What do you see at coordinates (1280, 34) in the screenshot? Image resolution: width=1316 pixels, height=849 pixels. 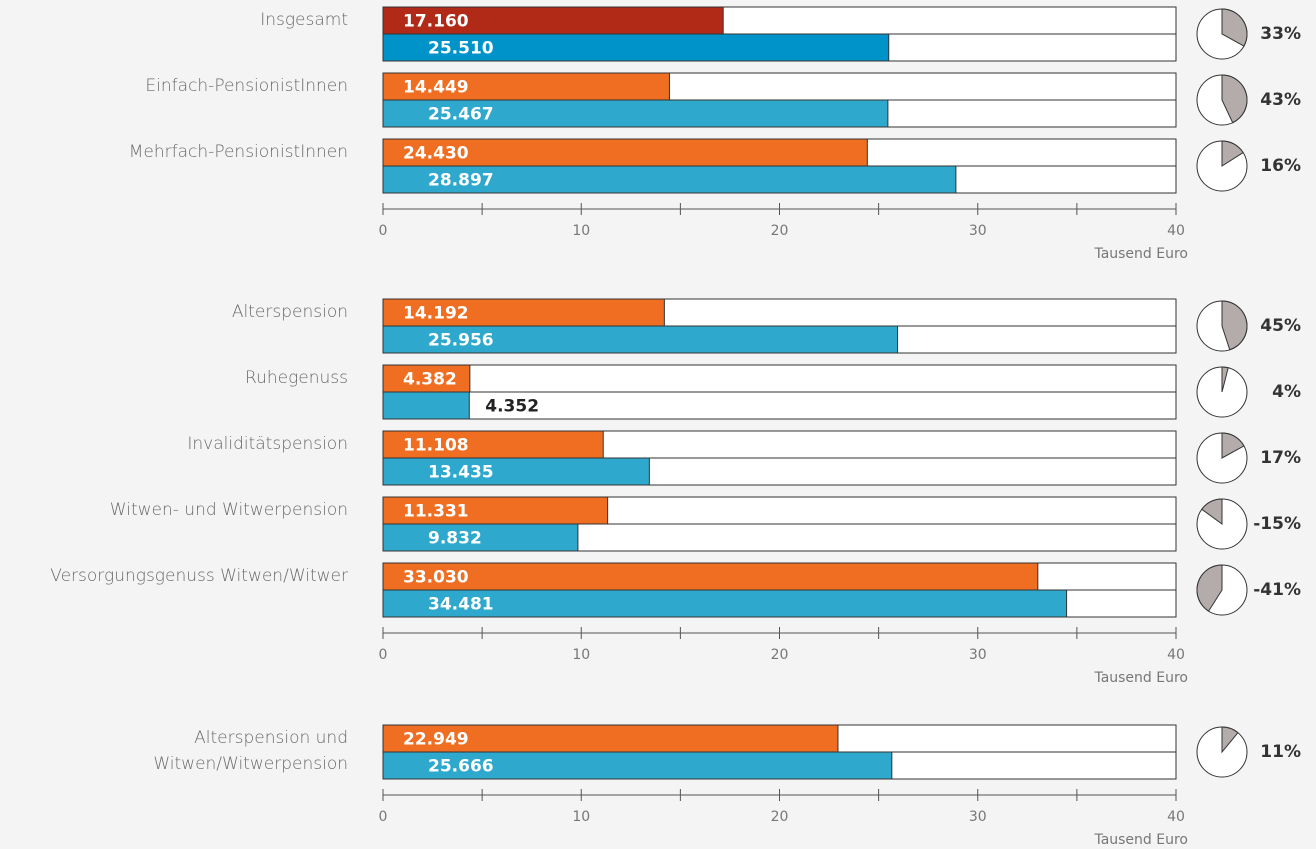 I see `difference-label: 33%` at bounding box center [1280, 34].